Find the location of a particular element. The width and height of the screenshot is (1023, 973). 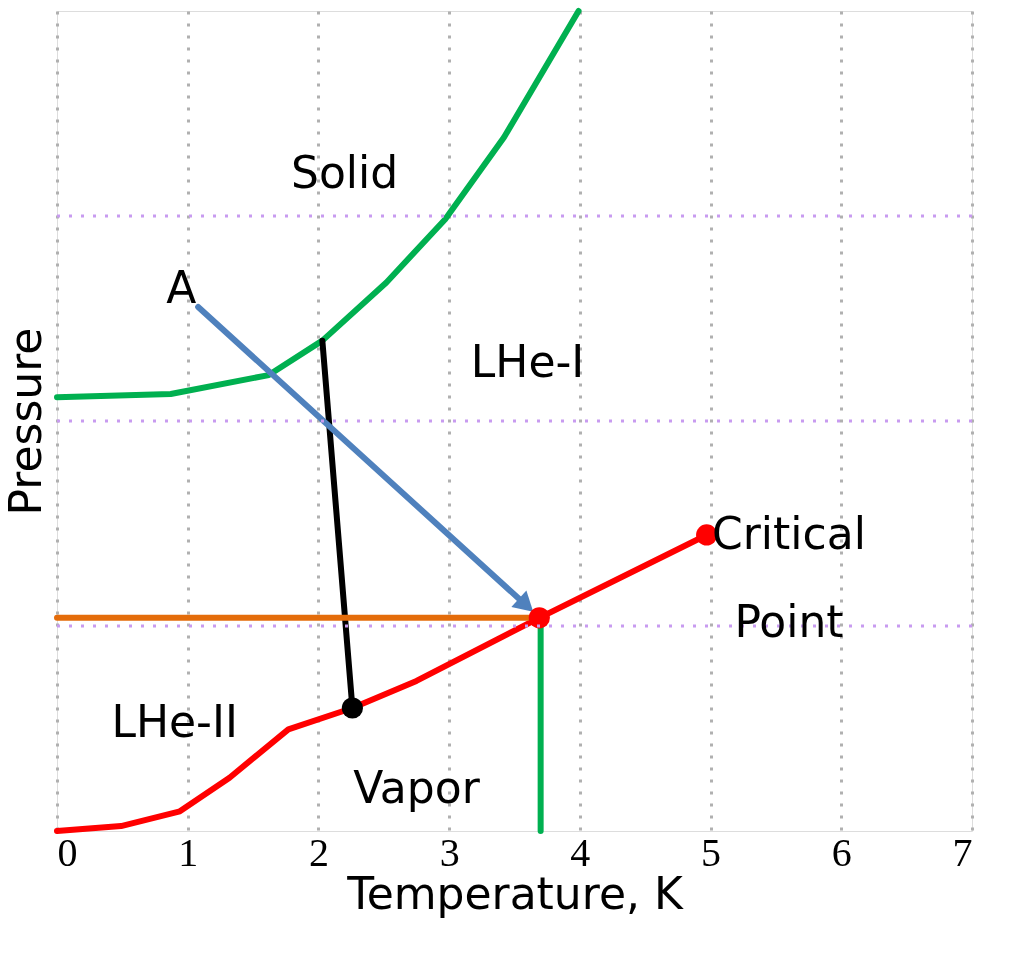

x-tick-label: 7 is located at coordinates (962, 852).